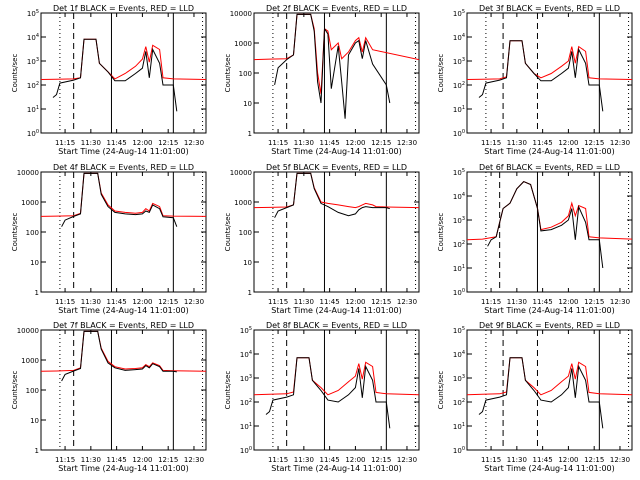 Image resolution: width=640 pixels, height=480 pixels. What do you see at coordinates (336, 167) in the screenshot?
I see `panel-title: Det 5f BLACK = Events, RED = LLD` at bounding box center [336, 167].